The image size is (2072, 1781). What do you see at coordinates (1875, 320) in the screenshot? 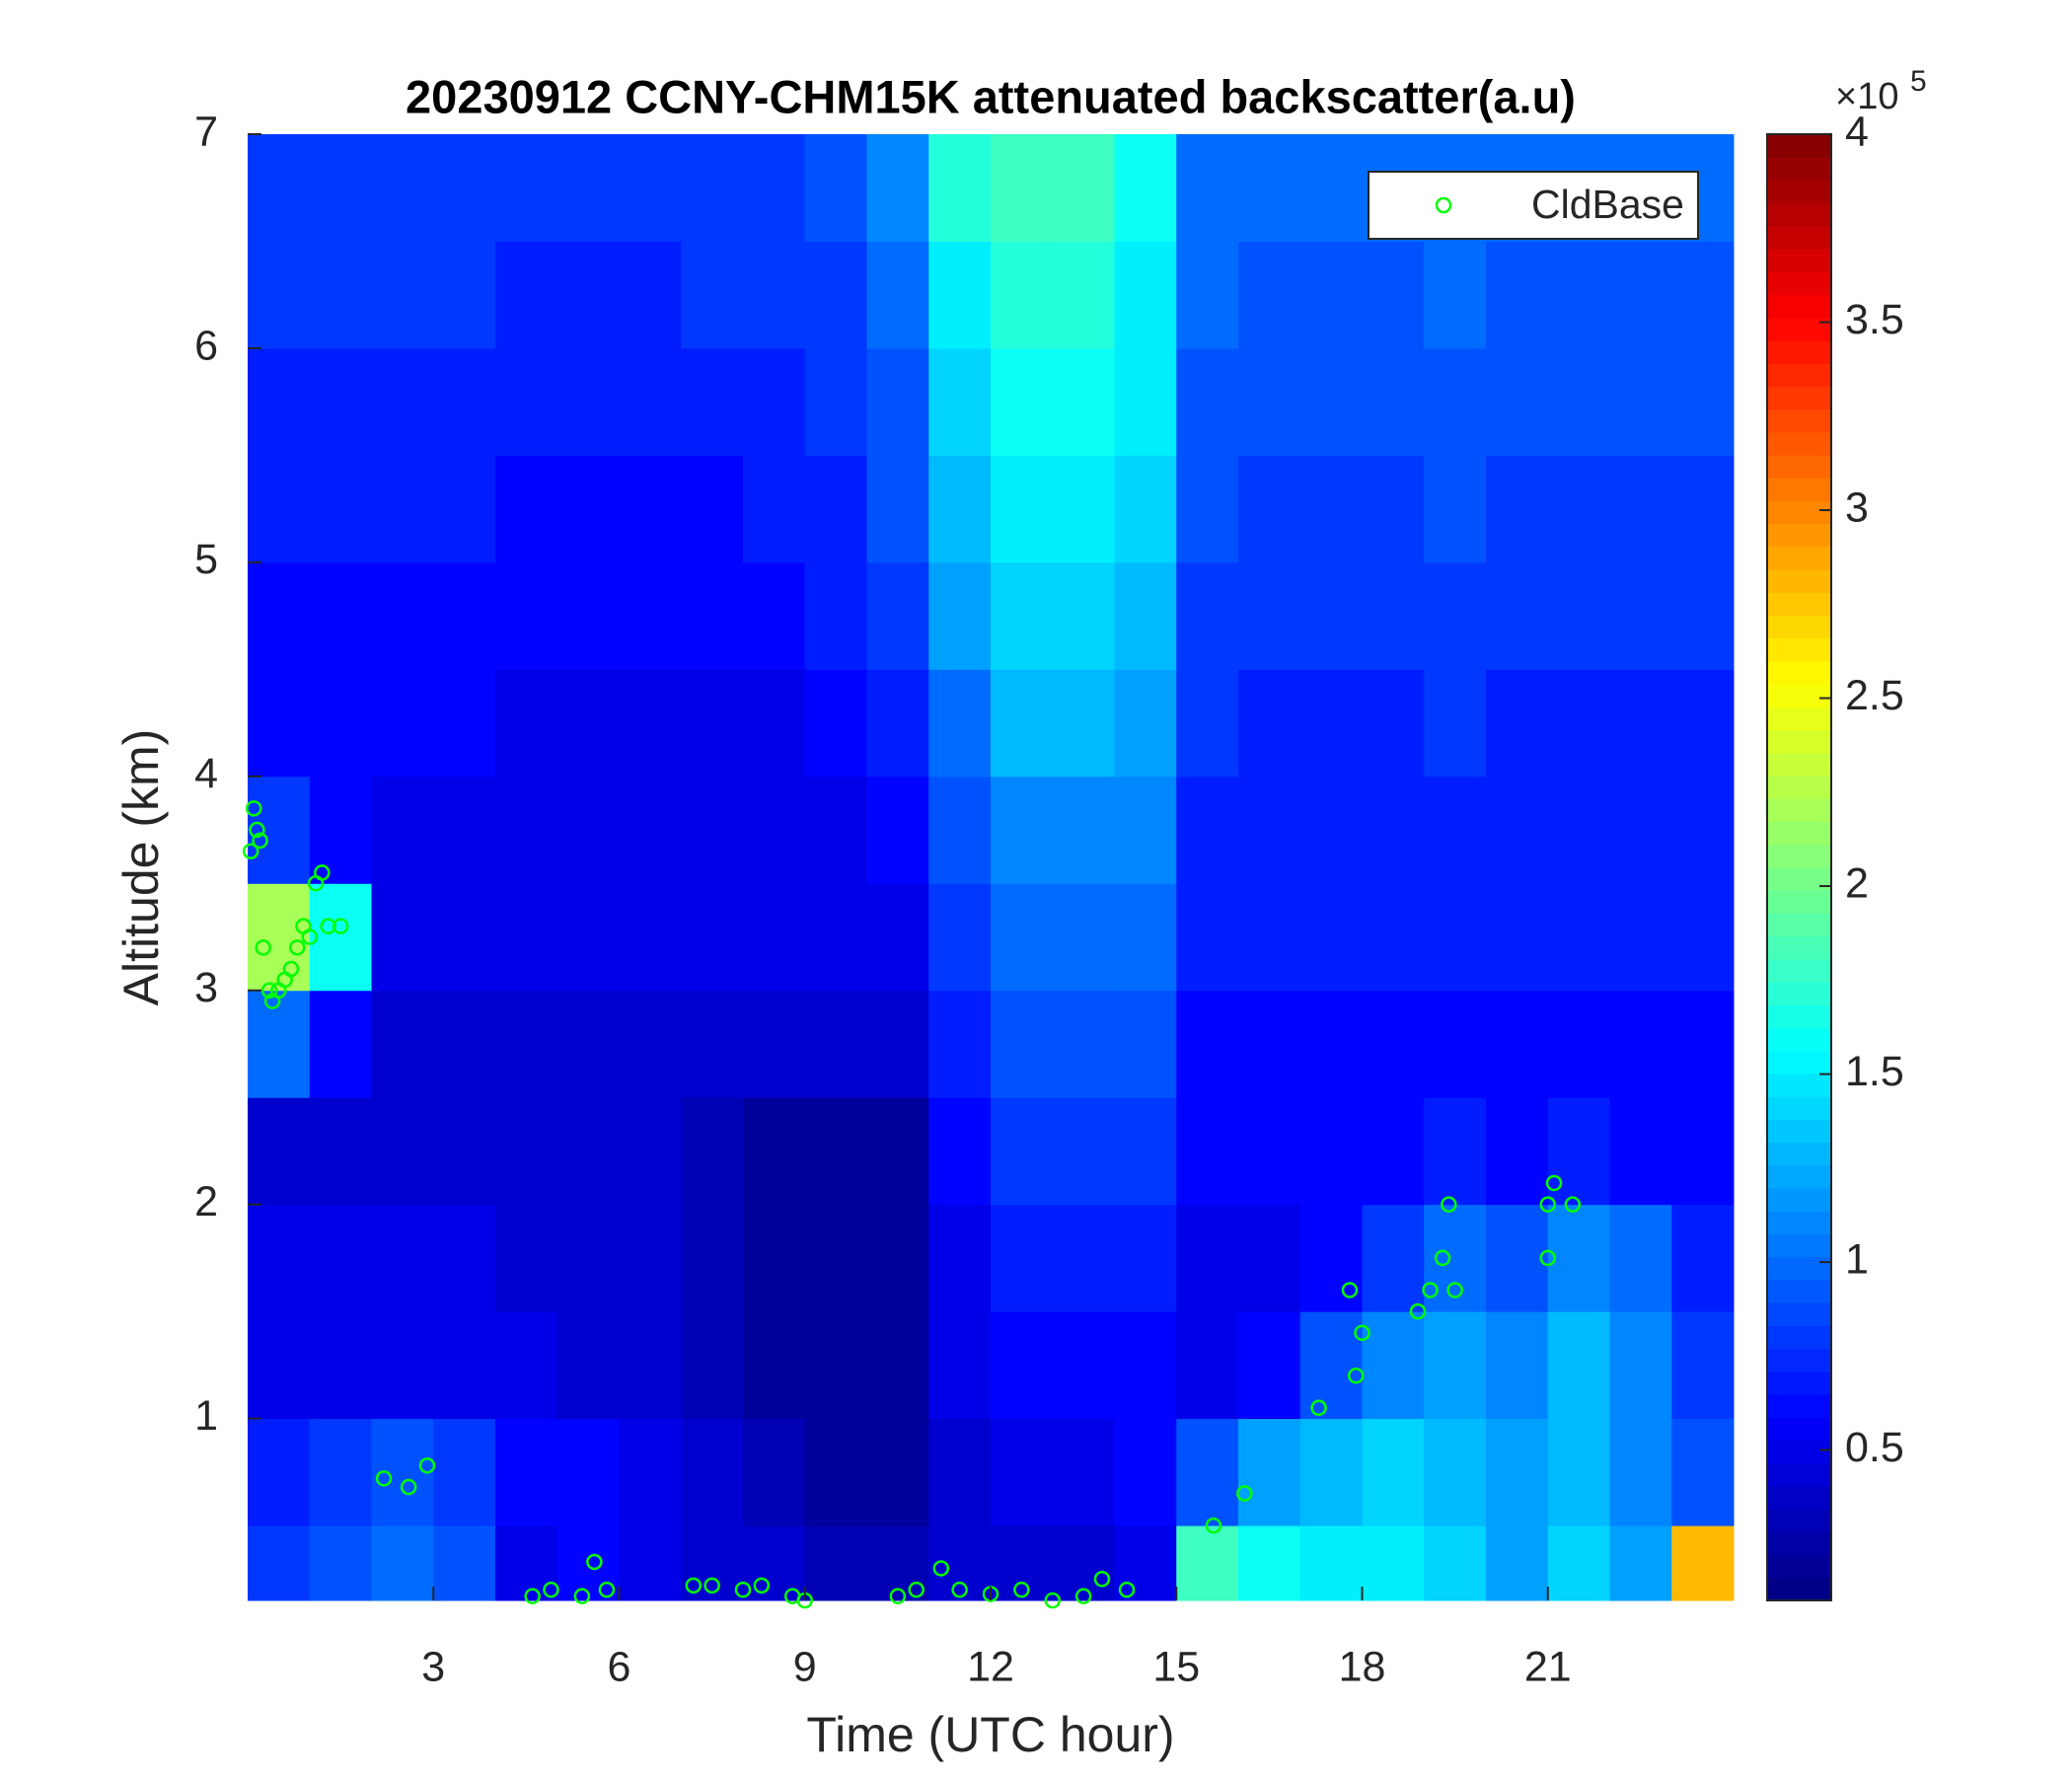
I see `colorbar-tick-label: 3.5` at bounding box center [1875, 320].